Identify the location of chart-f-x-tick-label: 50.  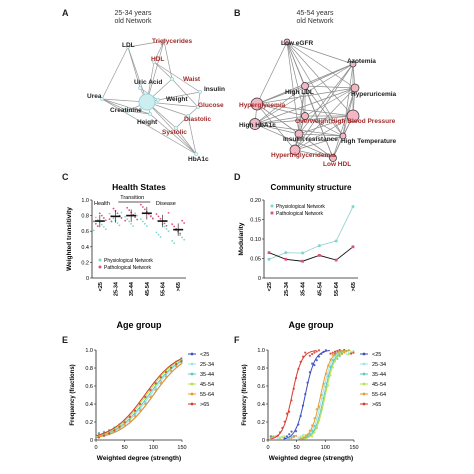
(297, 448).